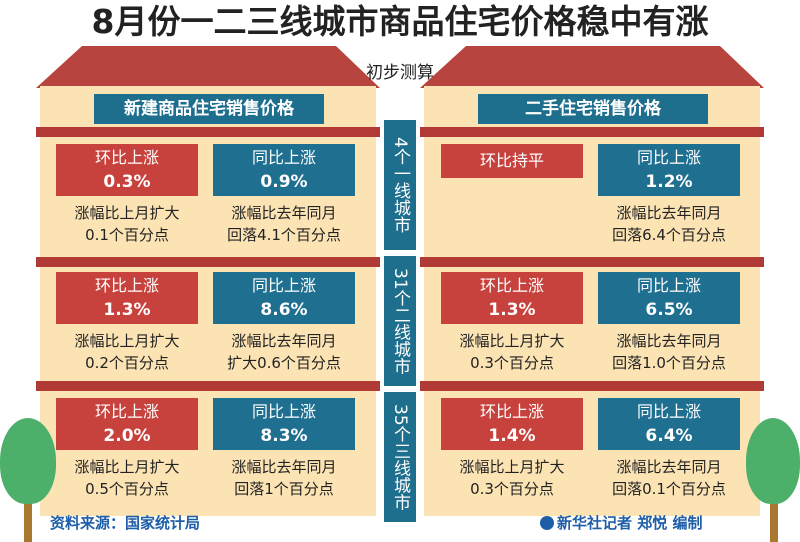 The width and height of the screenshot is (800, 542). I want to click on city-label-tier3: 35个三线城市, so click(400, 457).